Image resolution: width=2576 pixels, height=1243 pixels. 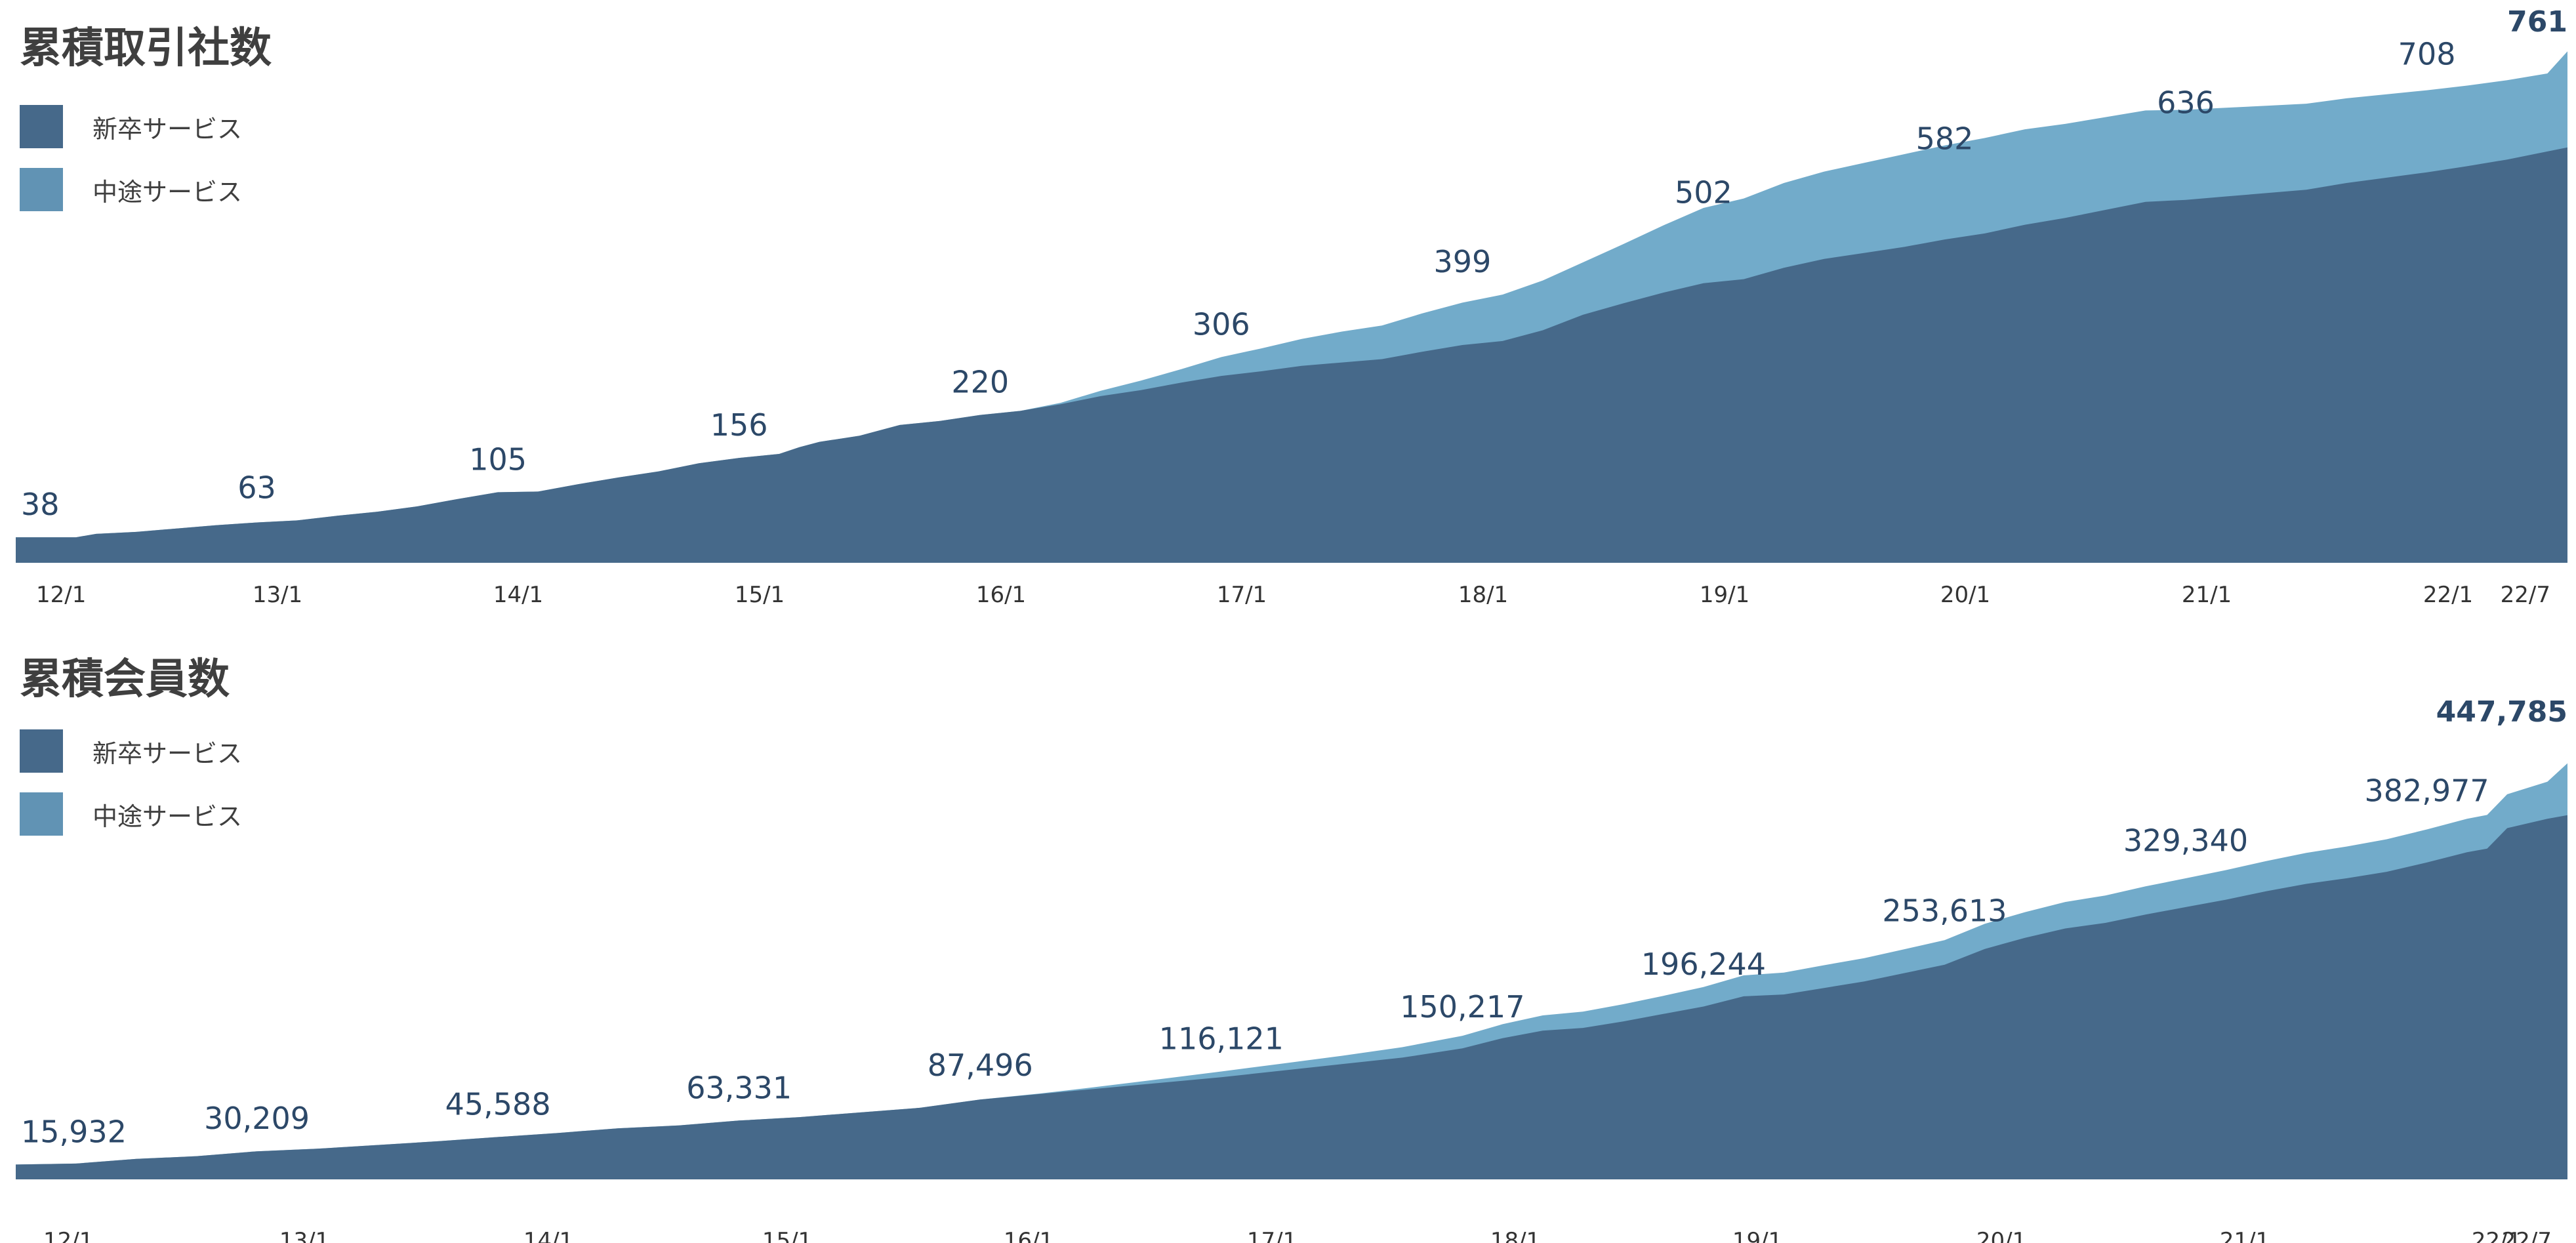 What do you see at coordinates (2501, 712) in the screenshot?
I see `data-label: 447,785` at bounding box center [2501, 712].